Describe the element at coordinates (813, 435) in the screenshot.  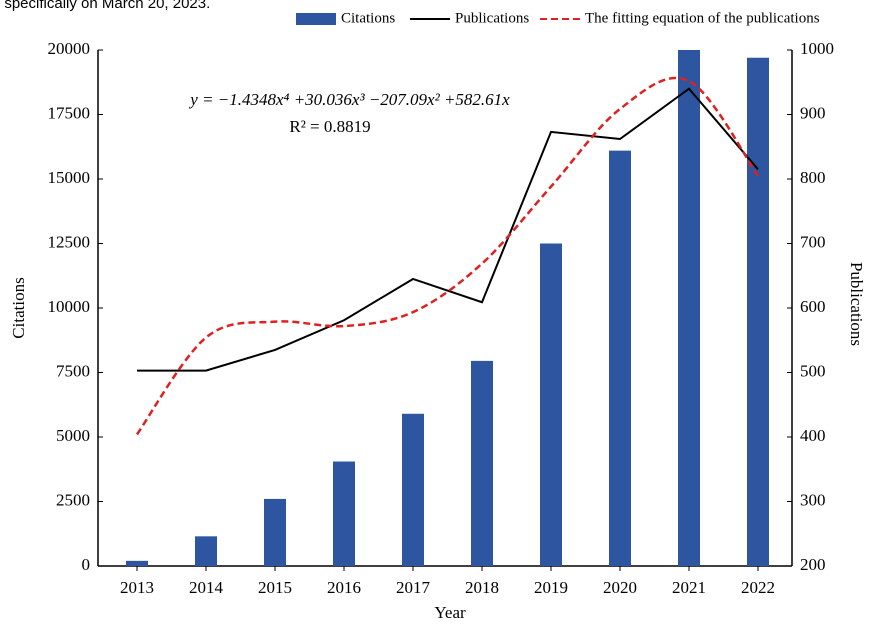
I see `y2-tick-label: 400` at that location.